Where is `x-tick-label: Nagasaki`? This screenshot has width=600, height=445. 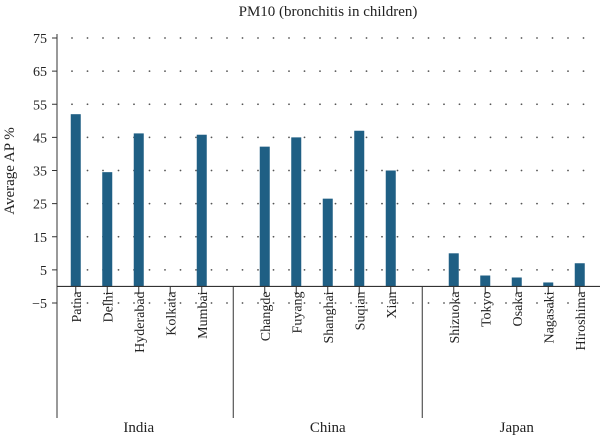 x-tick-label: Nagasaki is located at coordinates (549, 317).